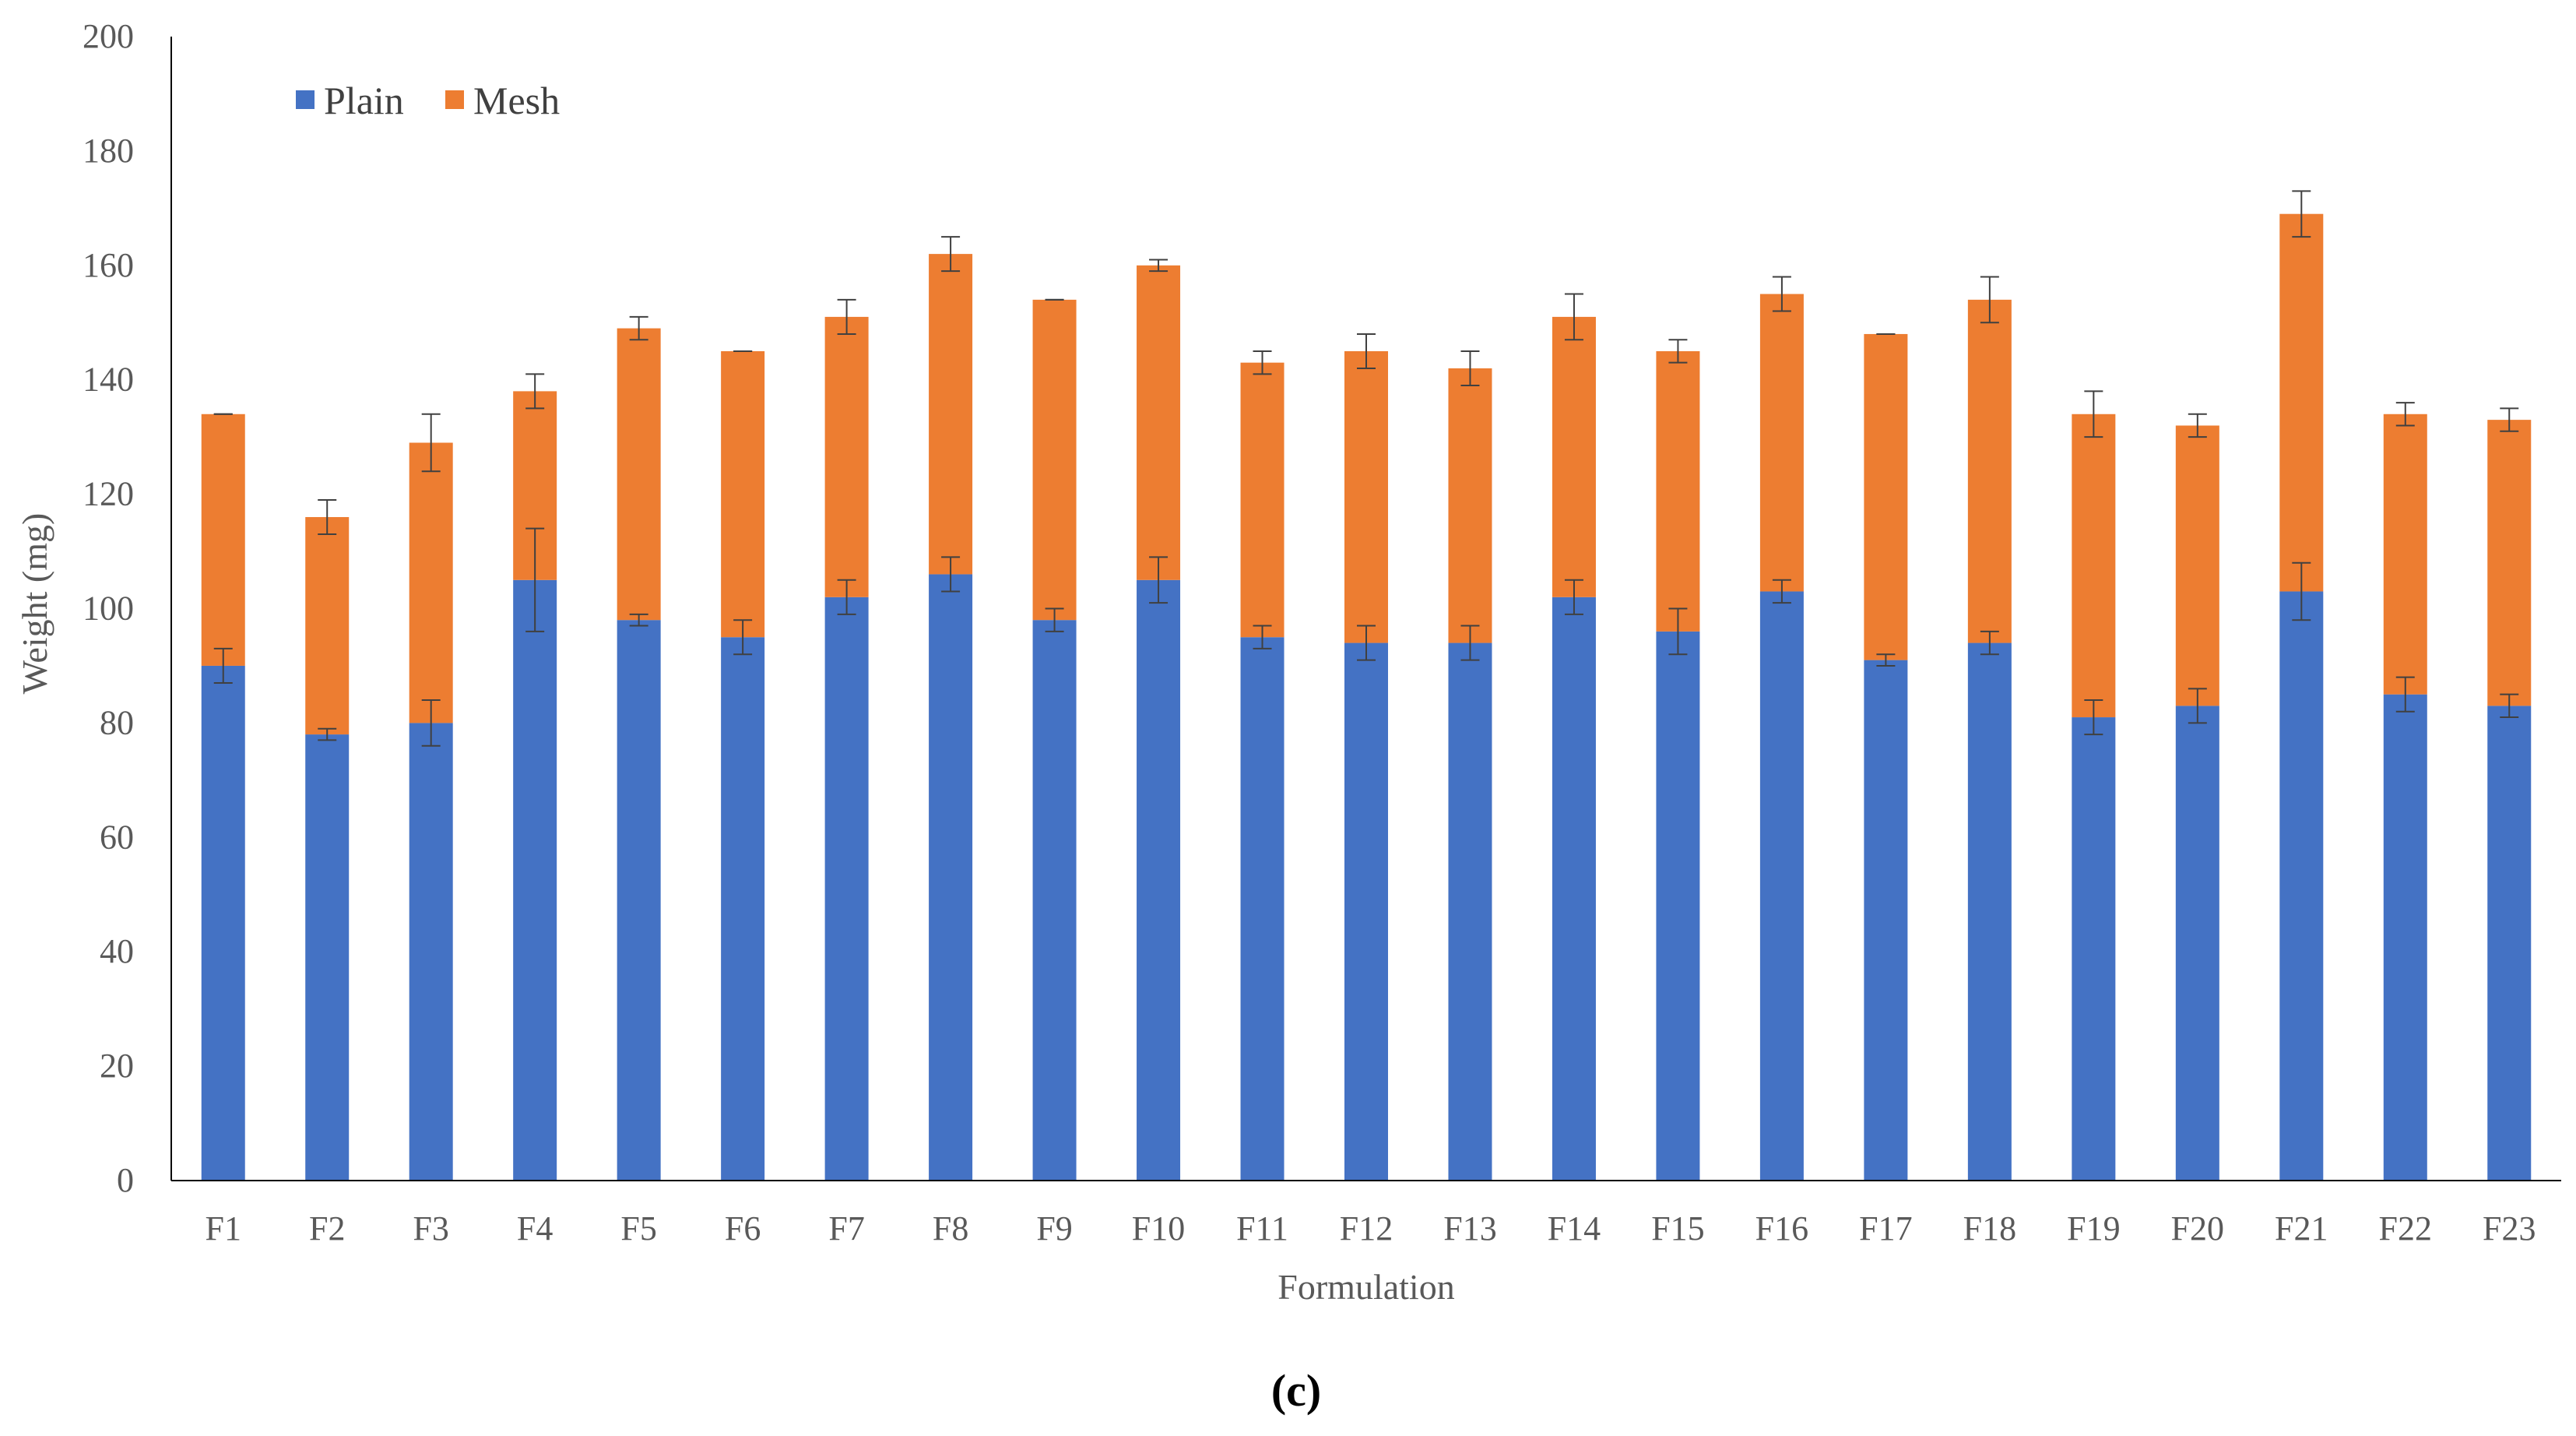  Describe the element at coordinates (1367, 1228) in the screenshot. I see `x-tick-label: F12` at that location.